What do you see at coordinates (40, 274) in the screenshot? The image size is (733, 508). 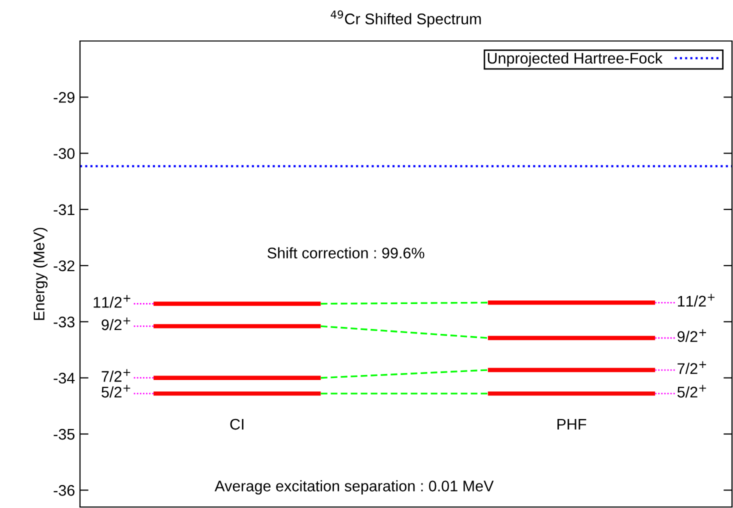 I see `y-axis-title: Energy (MeV)` at bounding box center [40, 274].